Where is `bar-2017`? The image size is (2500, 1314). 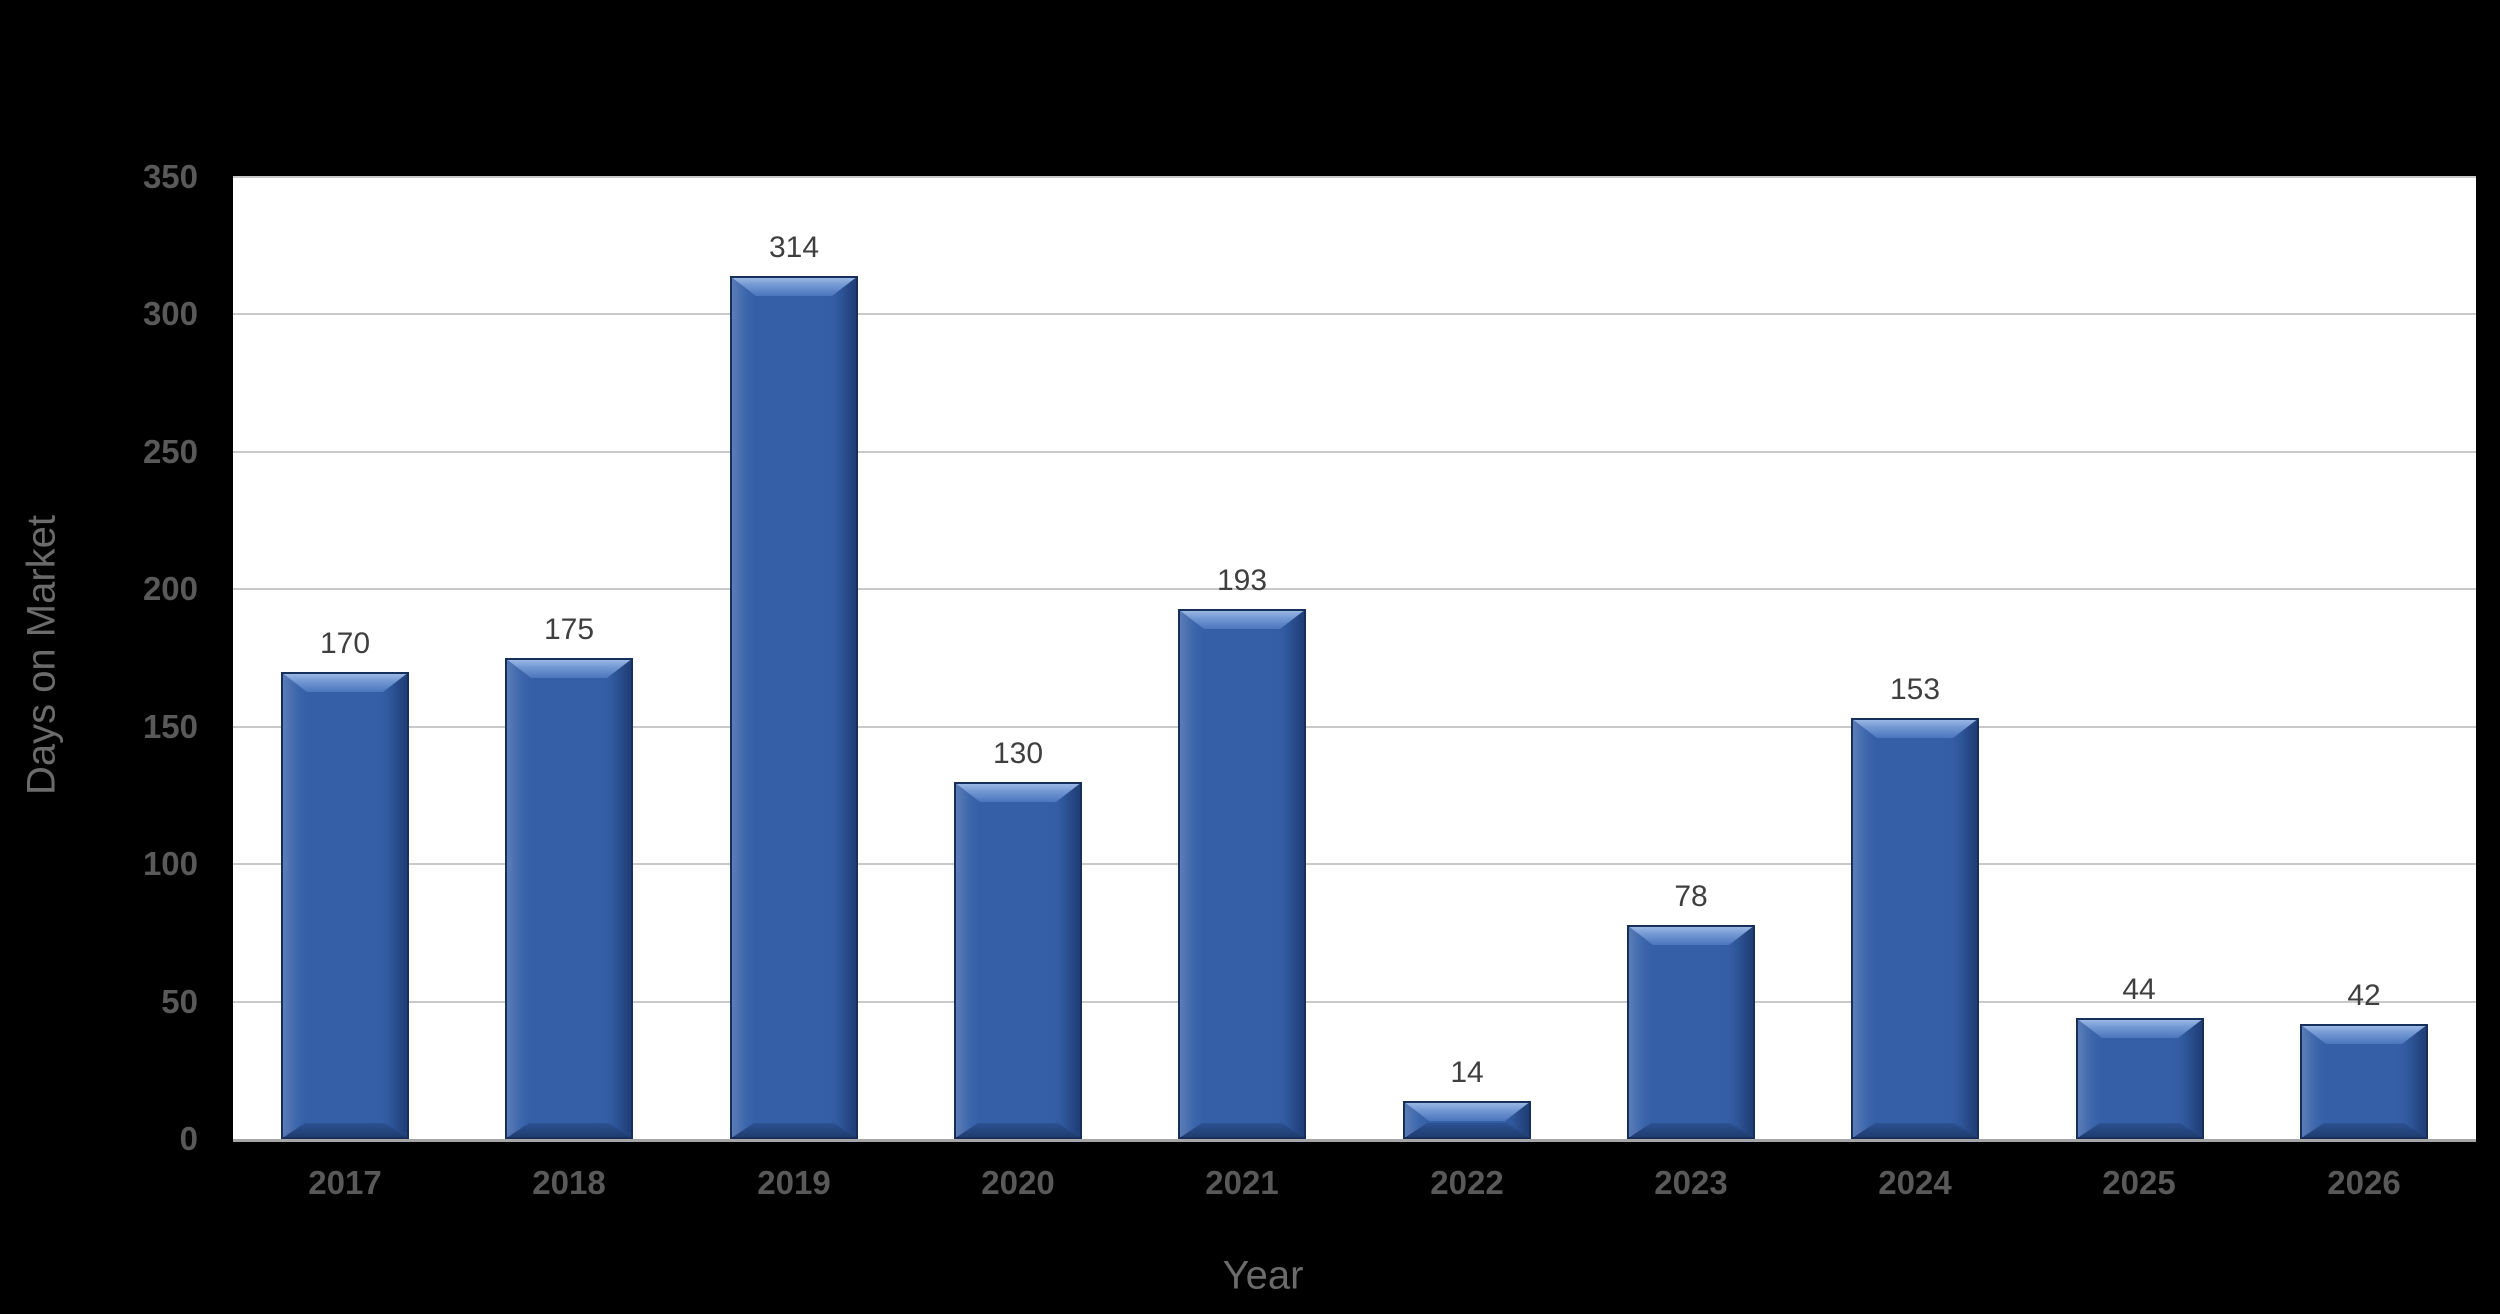
bar-2017 is located at coordinates (345, 905).